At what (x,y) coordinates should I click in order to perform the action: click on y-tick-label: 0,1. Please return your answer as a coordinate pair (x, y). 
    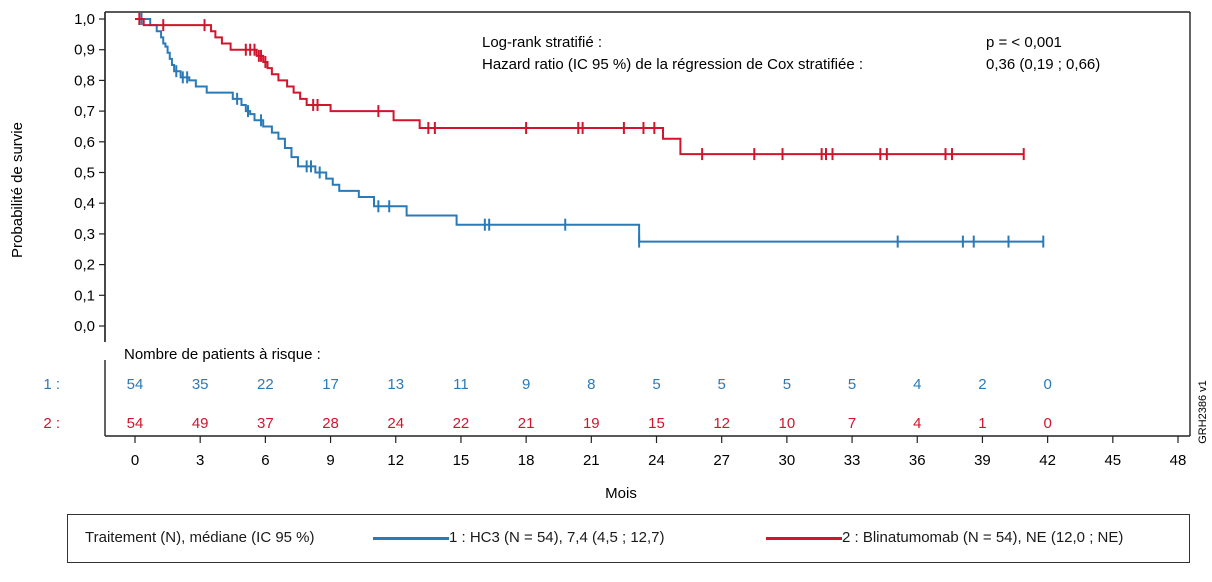
    Looking at the image, I should click on (84, 295).